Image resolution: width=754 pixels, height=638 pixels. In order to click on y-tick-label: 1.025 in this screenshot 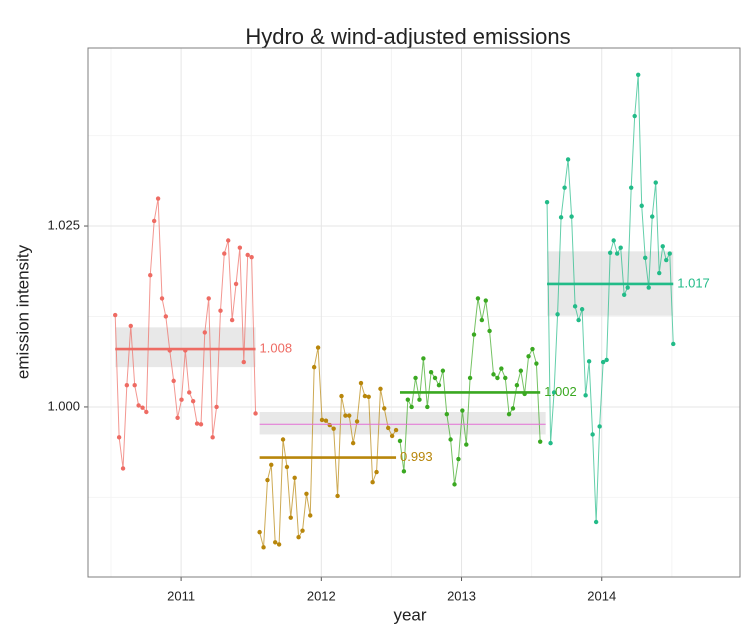, I will do `click(63, 224)`.